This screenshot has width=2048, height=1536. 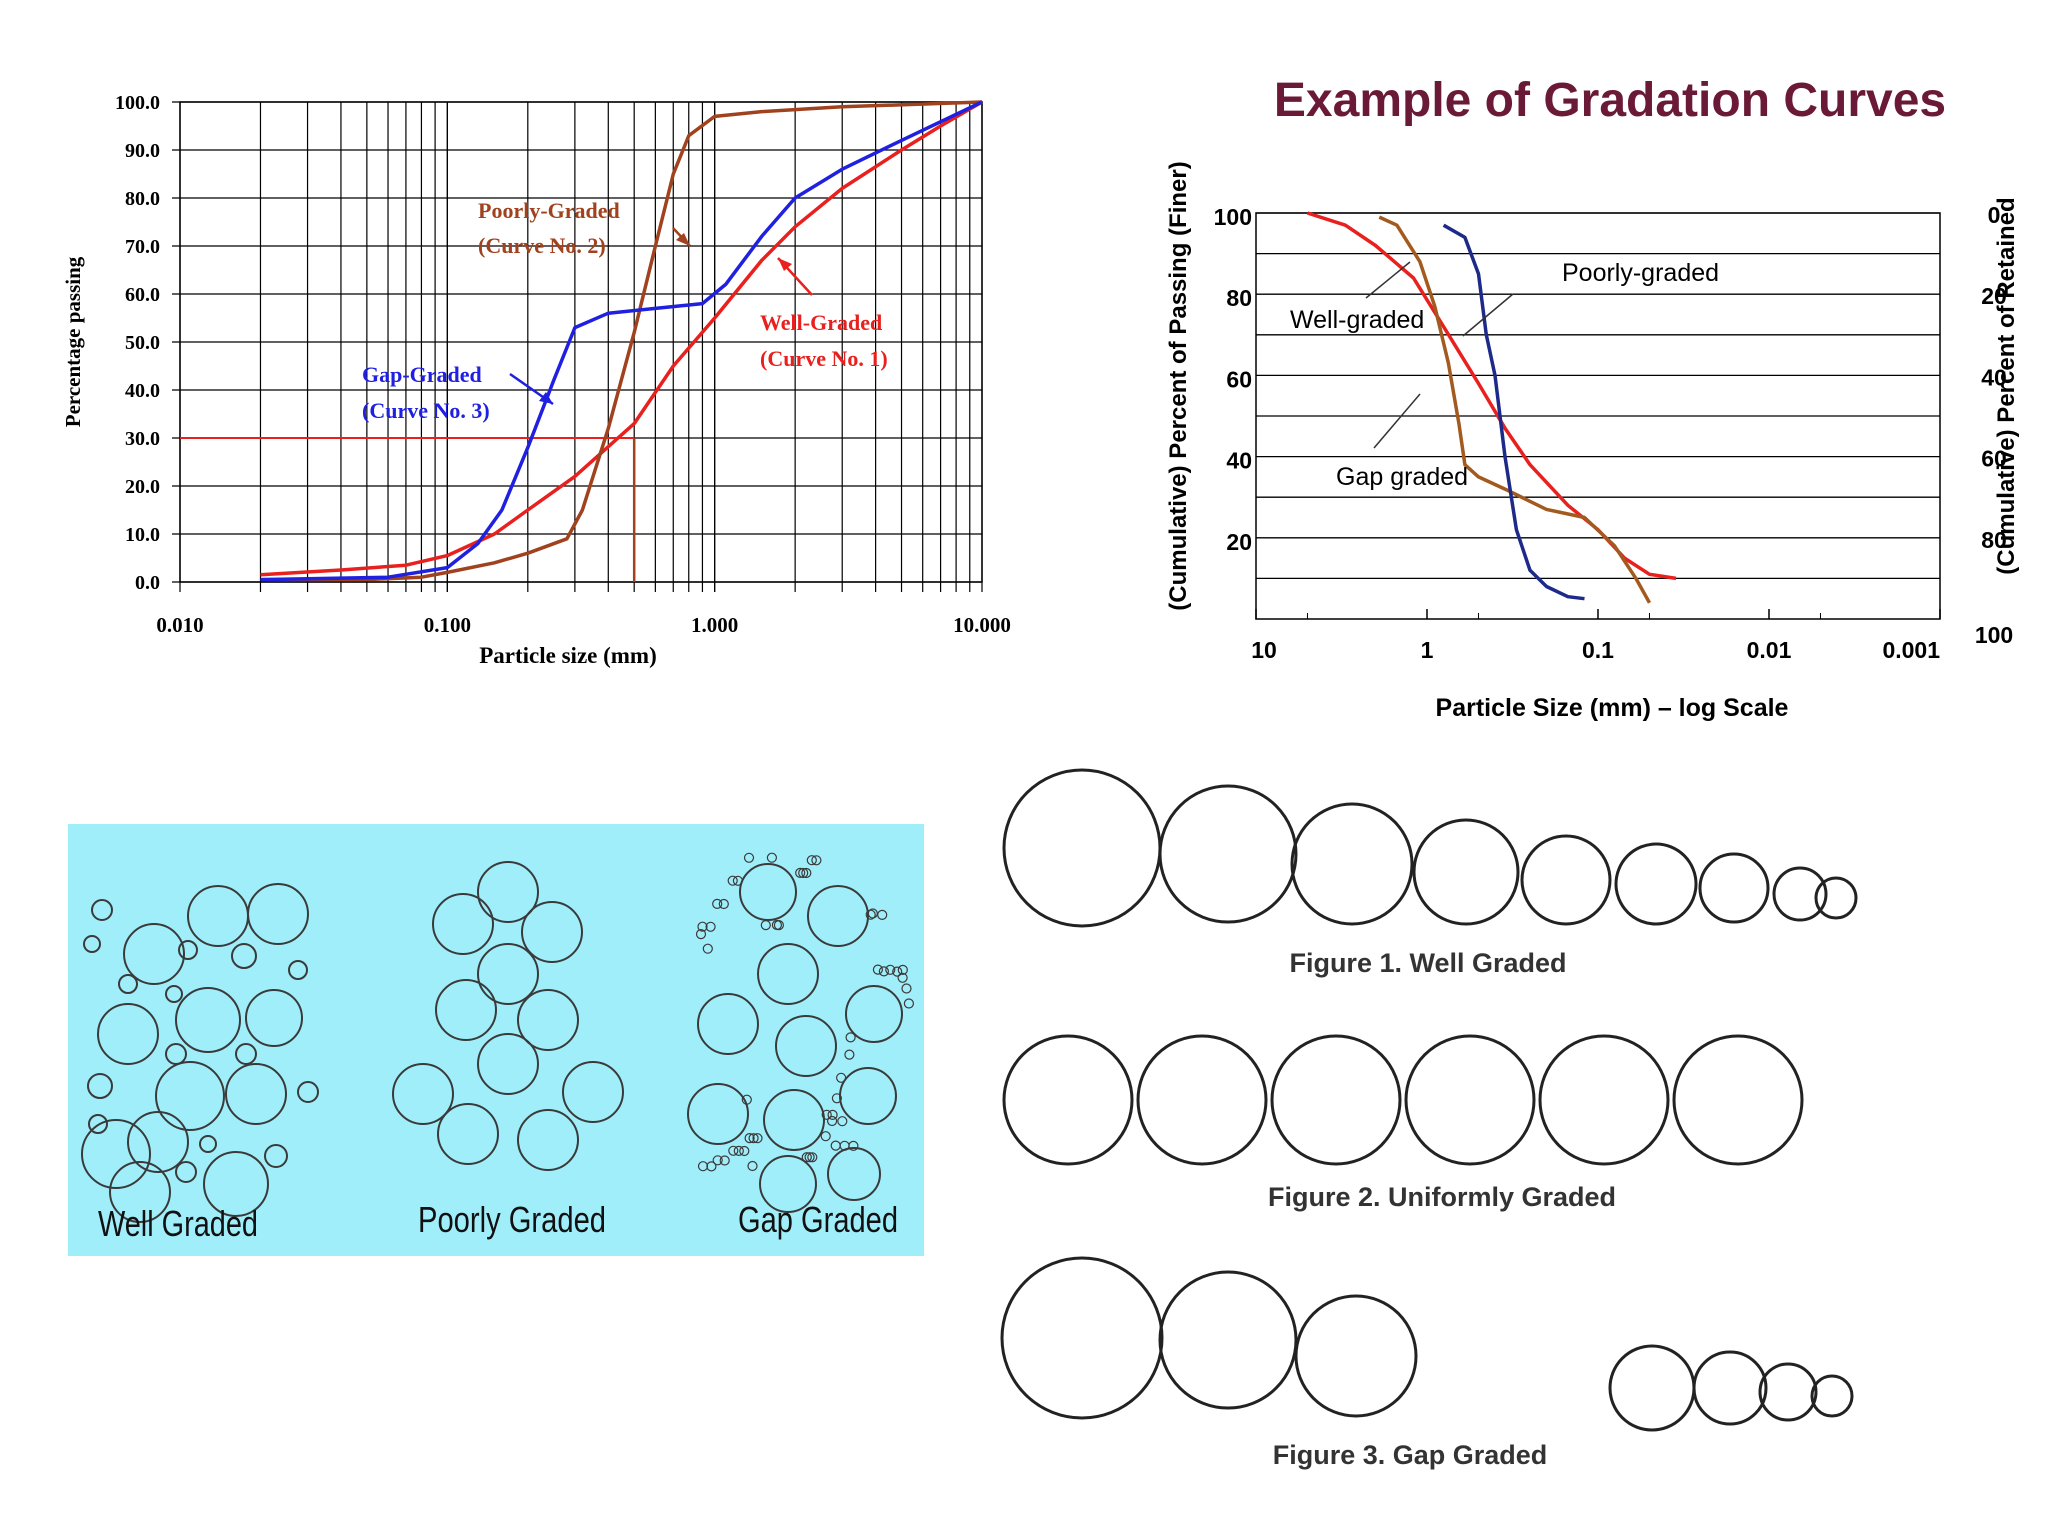 I want to click on annotation-poorly-graded-curve: (Curve No. 2), so click(x=542, y=245).